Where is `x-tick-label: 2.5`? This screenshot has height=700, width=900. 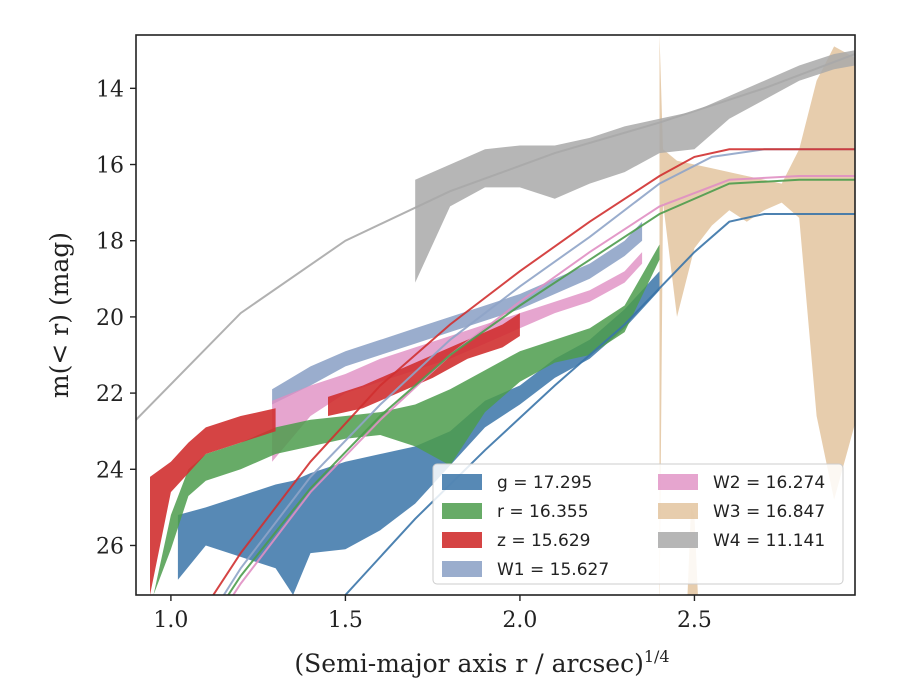
x-tick-label: 2.5 is located at coordinates (694, 620).